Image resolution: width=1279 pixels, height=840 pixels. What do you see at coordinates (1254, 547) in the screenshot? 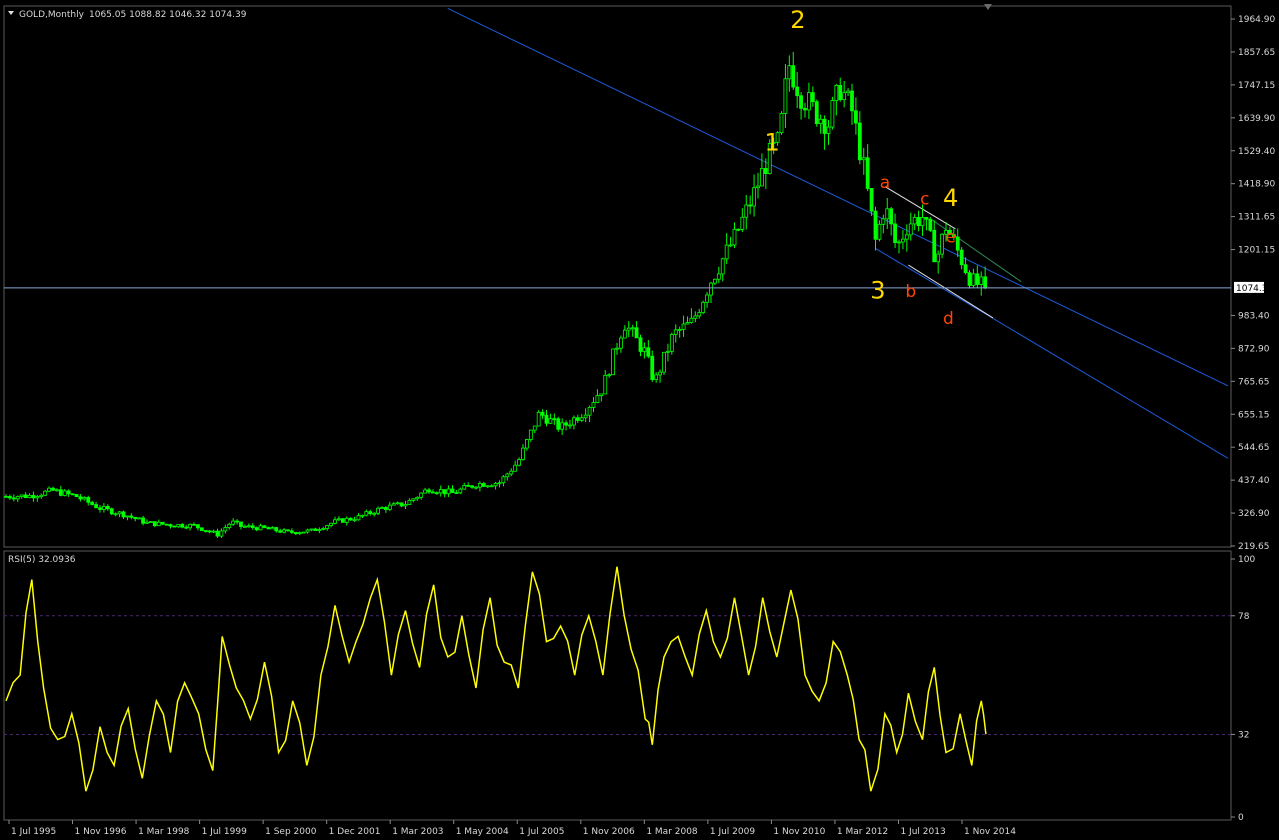
I see `price-tick-label: 219.65` at bounding box center [1254, 547].